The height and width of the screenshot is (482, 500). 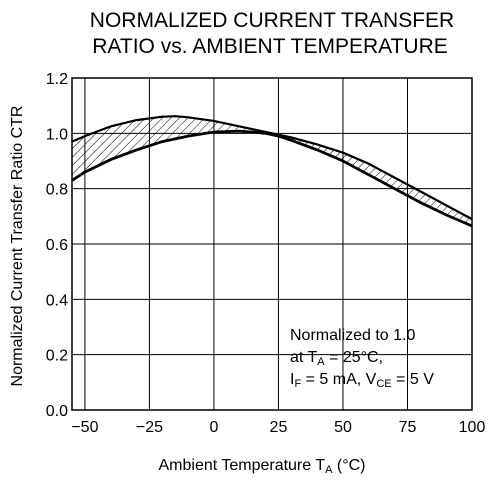 I want to click on x-tick-label: 25, so click(x=279, y=427).